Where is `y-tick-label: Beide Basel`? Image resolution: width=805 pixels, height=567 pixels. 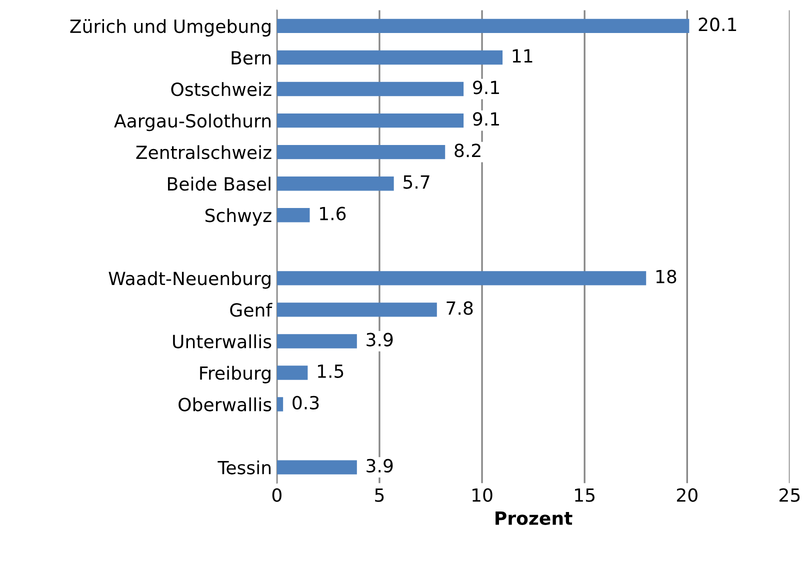
y-tick-label: Beide Basel is located at coordinates (219, 183).